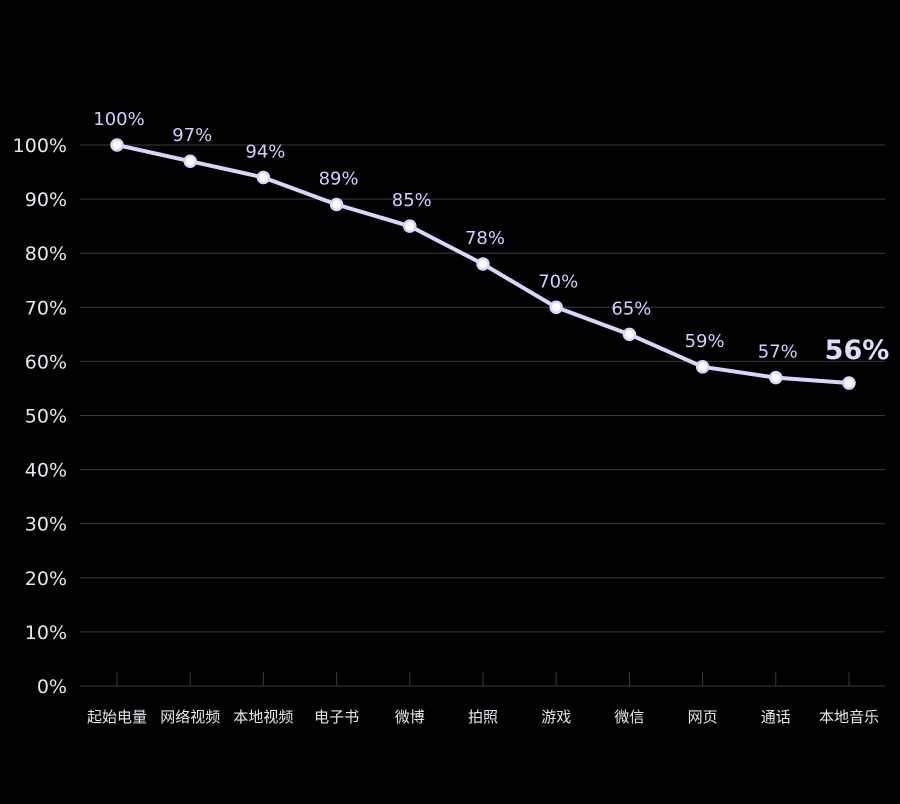 This screenshot has height=804, width=900. What do you see at coordinates (46, 471) in the screenshot?
I see `y-tick-label: 40%` at bounding box center [46, 471].